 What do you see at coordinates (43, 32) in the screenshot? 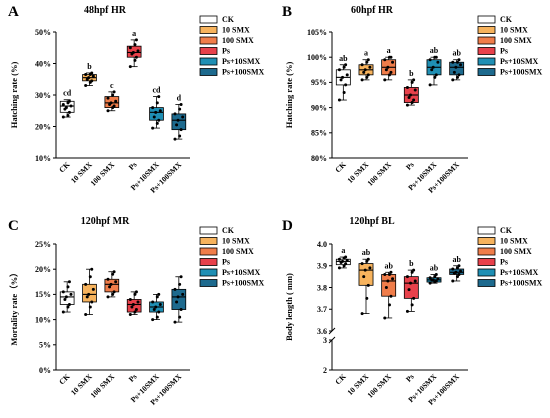
I see `y-tick-label: 50%` at bounding box center [43, 32].